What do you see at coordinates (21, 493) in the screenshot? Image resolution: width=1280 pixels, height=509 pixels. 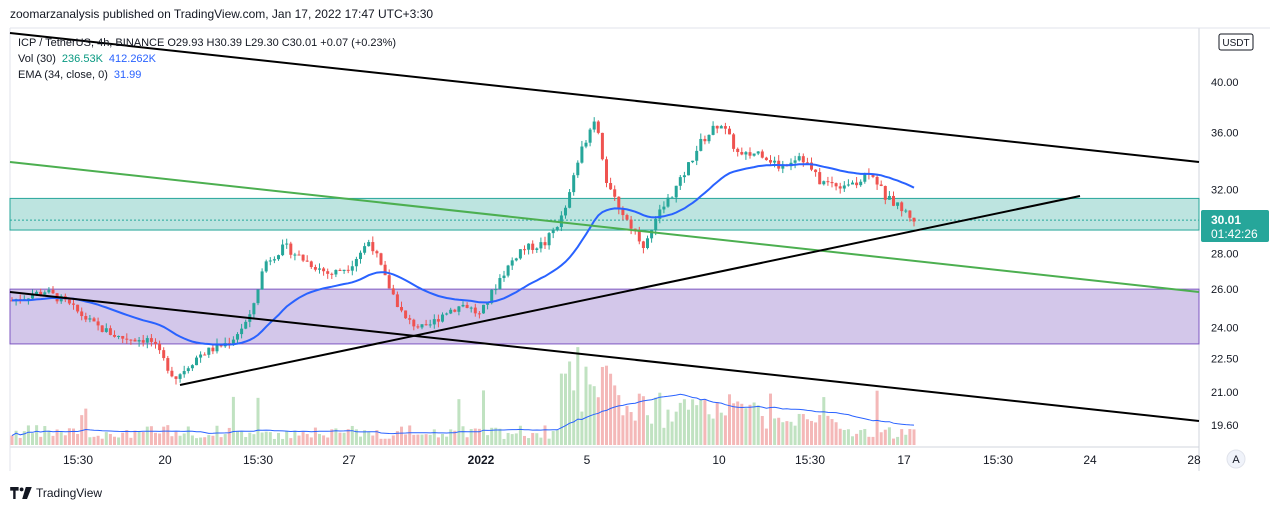 I see `tradingview-logo-icon` at bounding box center [21, 493].